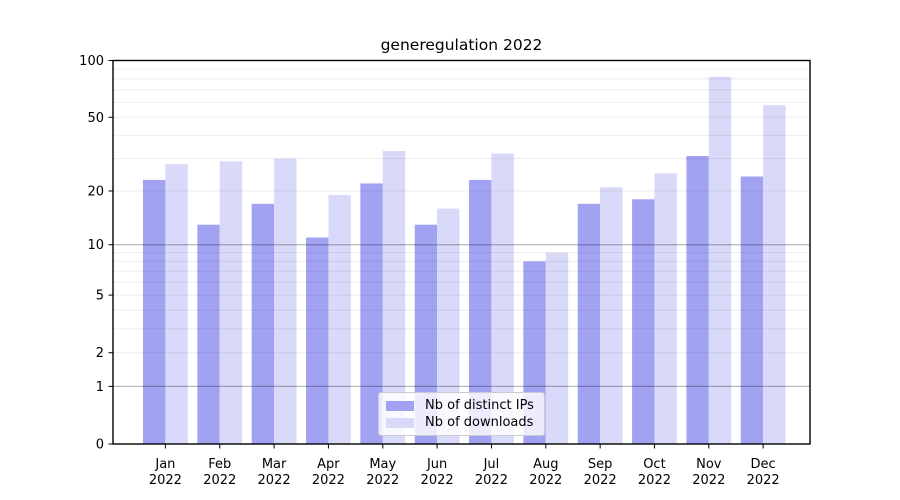 This screenshot has width=900, height=500. What do you see at coordinates (479, 422) in the screenshot?
I see `legend-label-downloads: Nb of downloads` at bounding box center [479, 422].